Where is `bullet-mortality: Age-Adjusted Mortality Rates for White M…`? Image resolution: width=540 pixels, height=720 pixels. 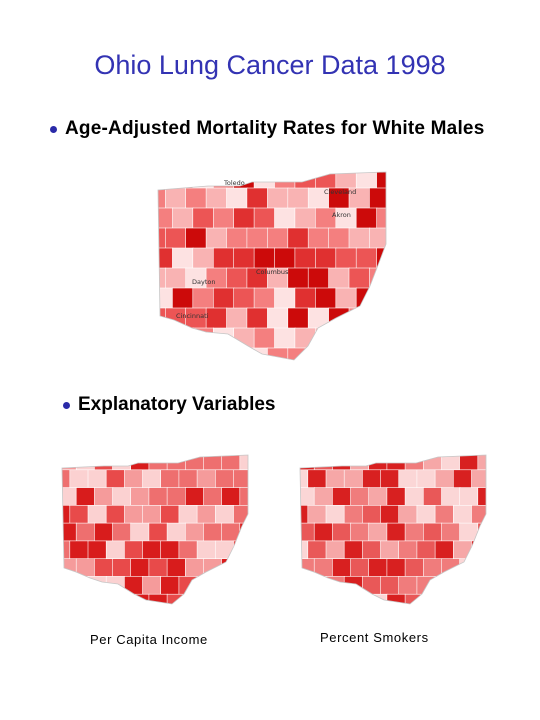 bullet-mortality: Age-Adjusted Mortality Rates for White M… is located at coordinates (267, 129).